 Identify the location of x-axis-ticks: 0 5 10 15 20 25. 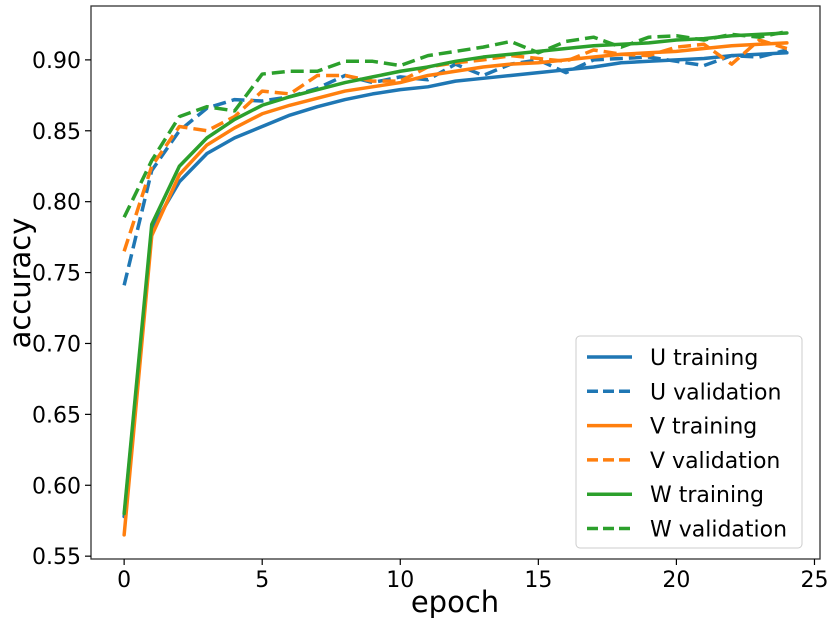
(472, 576).